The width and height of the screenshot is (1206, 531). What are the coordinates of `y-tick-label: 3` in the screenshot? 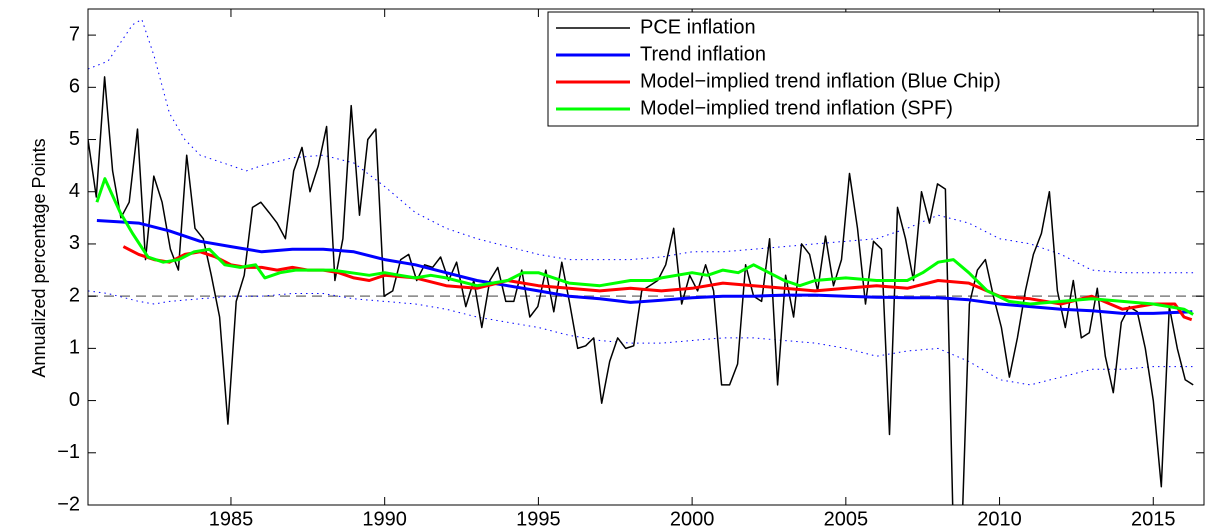 It's located at (74, 243).